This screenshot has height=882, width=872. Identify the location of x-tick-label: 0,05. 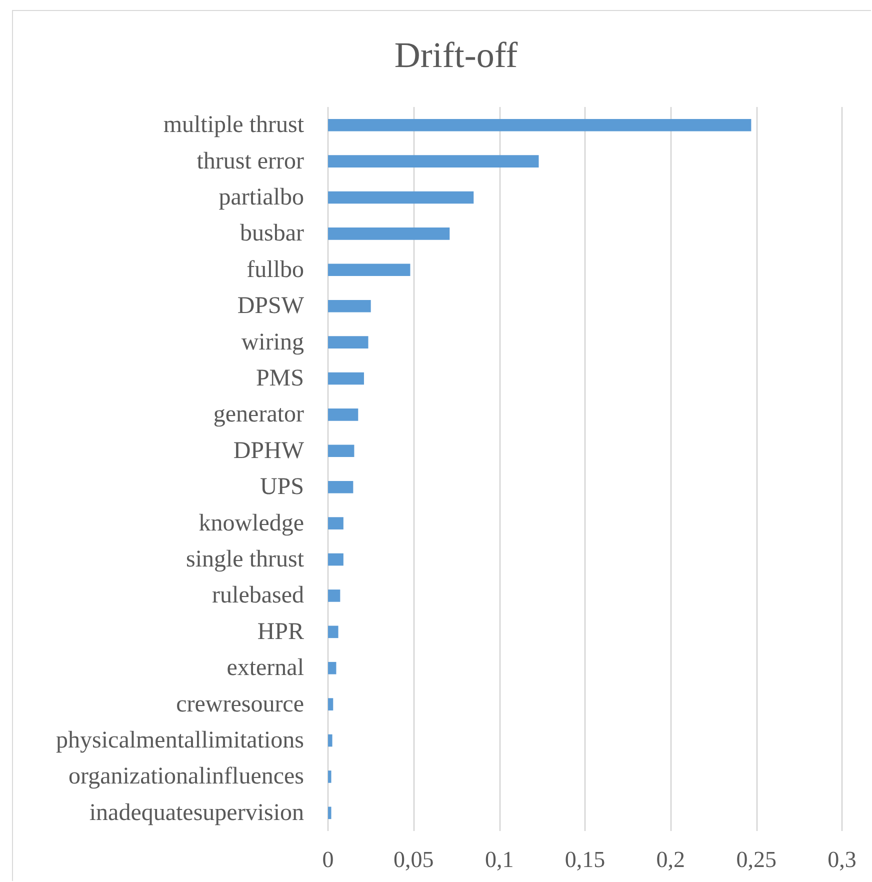
(414, 859).